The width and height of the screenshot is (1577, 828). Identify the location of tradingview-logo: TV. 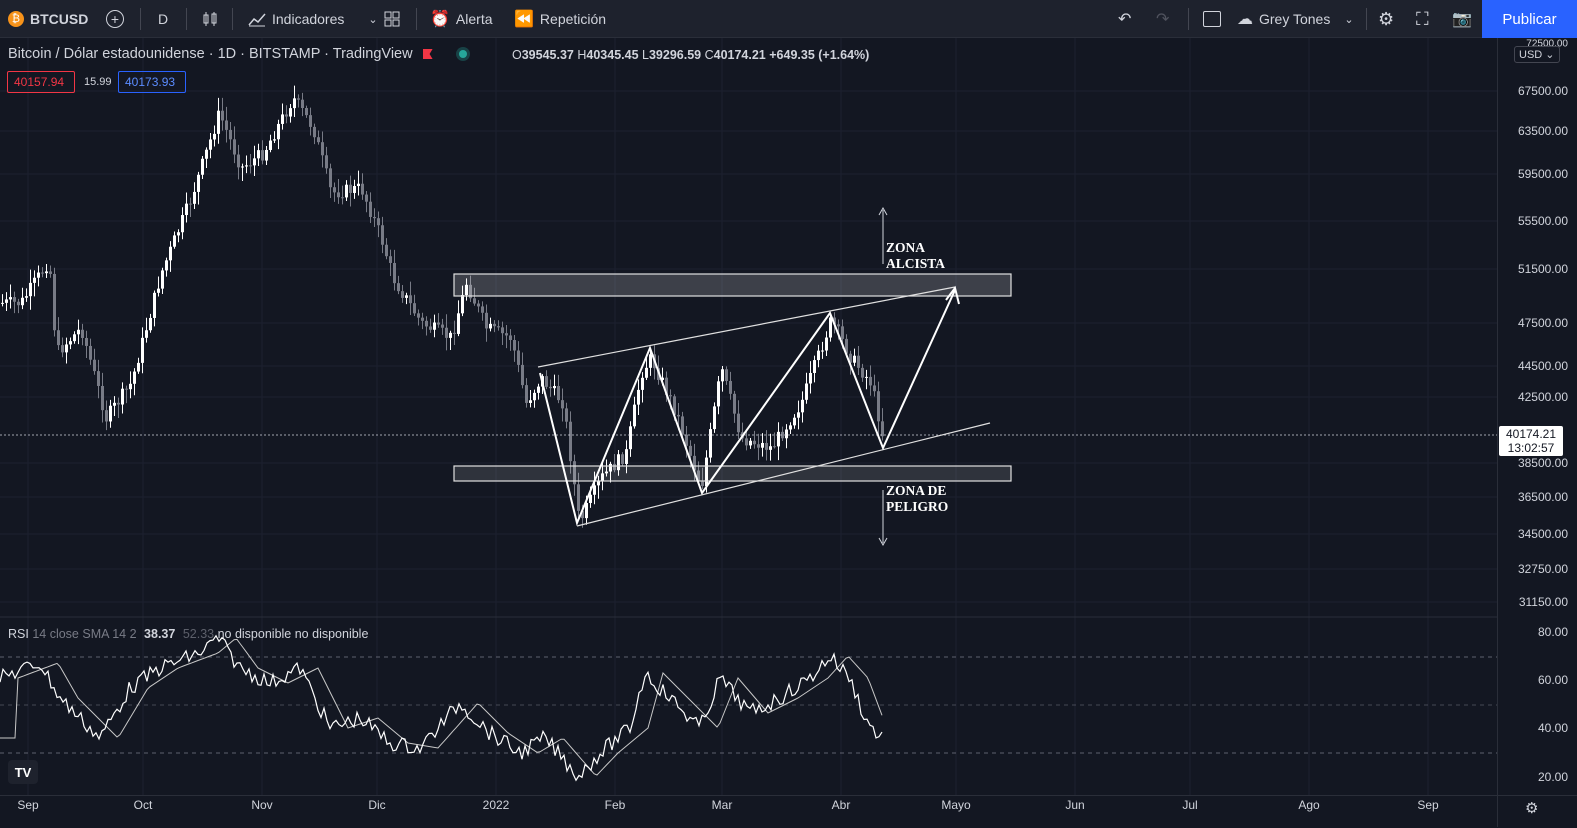
(23, 772).